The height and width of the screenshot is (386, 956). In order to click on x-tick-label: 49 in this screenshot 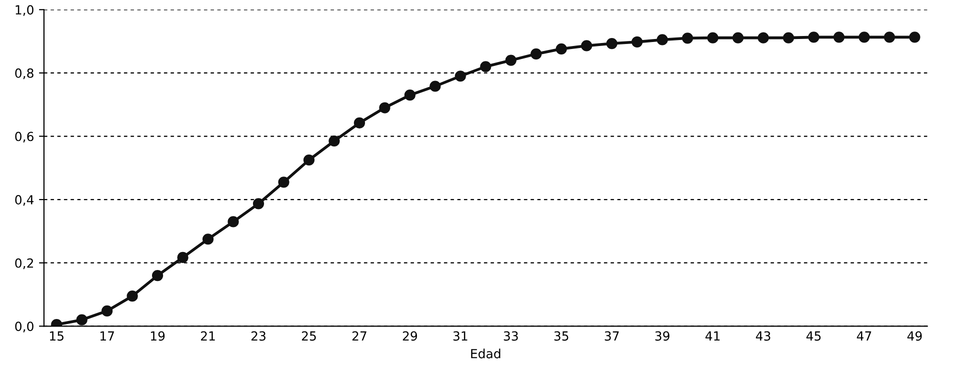, I will do `click(914, 336)`.